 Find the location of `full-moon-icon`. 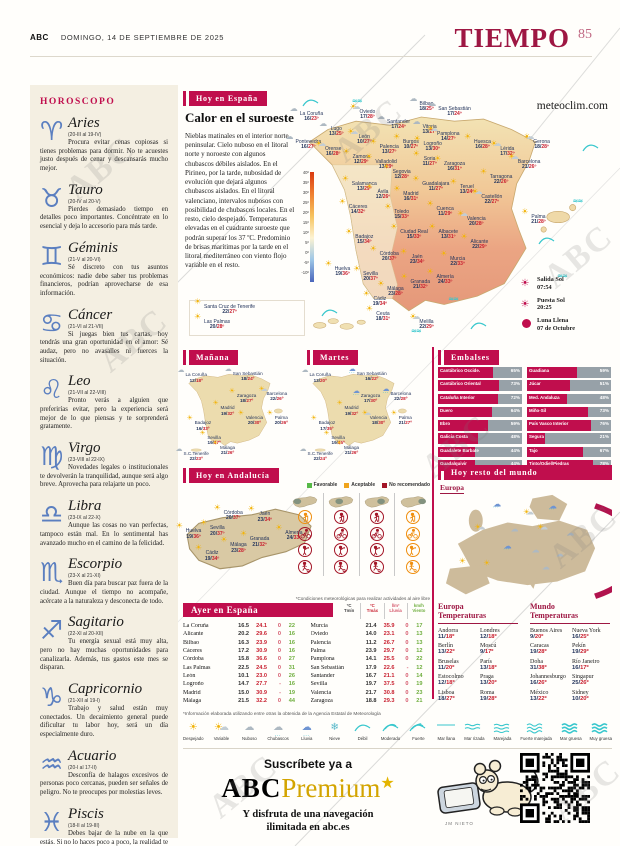

full-moon-icon is located at coordinates (525, 325).